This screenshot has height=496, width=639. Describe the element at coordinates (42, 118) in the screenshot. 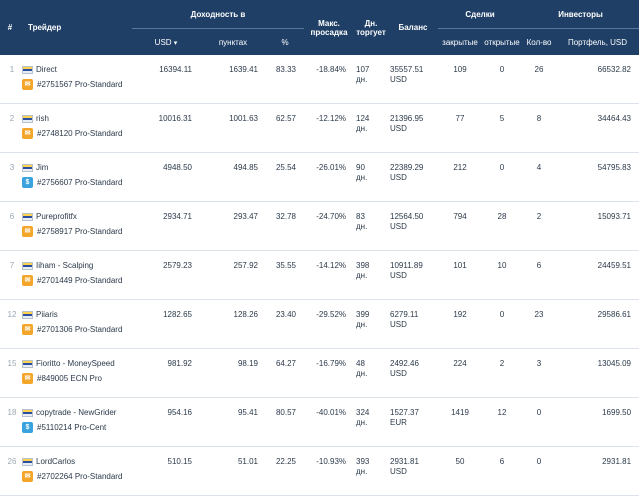

I see `trader-name: rish` at that location.